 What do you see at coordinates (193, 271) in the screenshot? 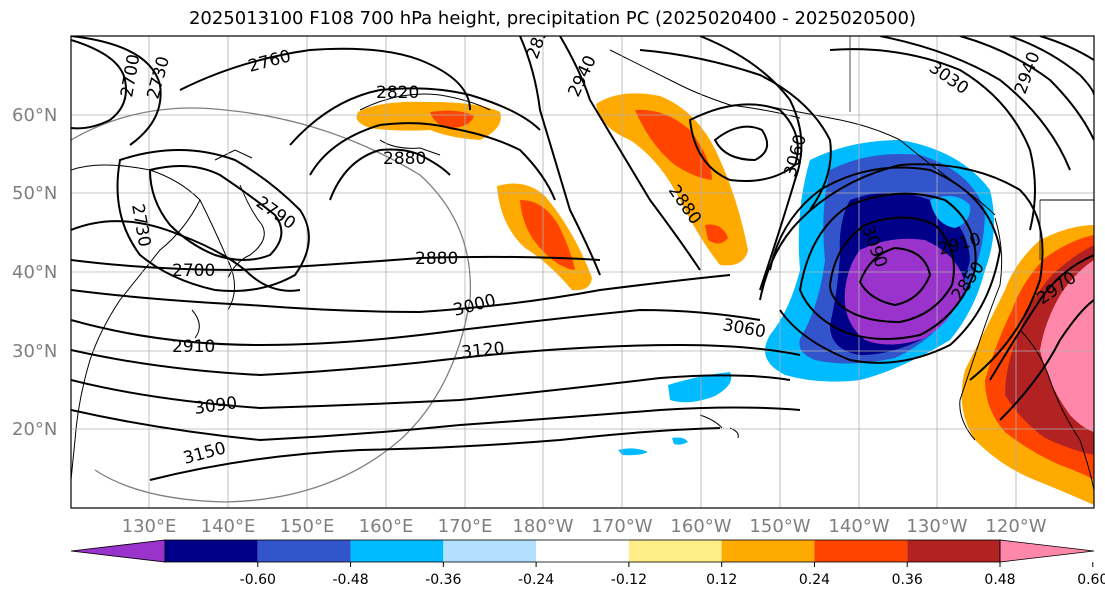
I see `contour-label: 2700` at bounding box center [193, 271].